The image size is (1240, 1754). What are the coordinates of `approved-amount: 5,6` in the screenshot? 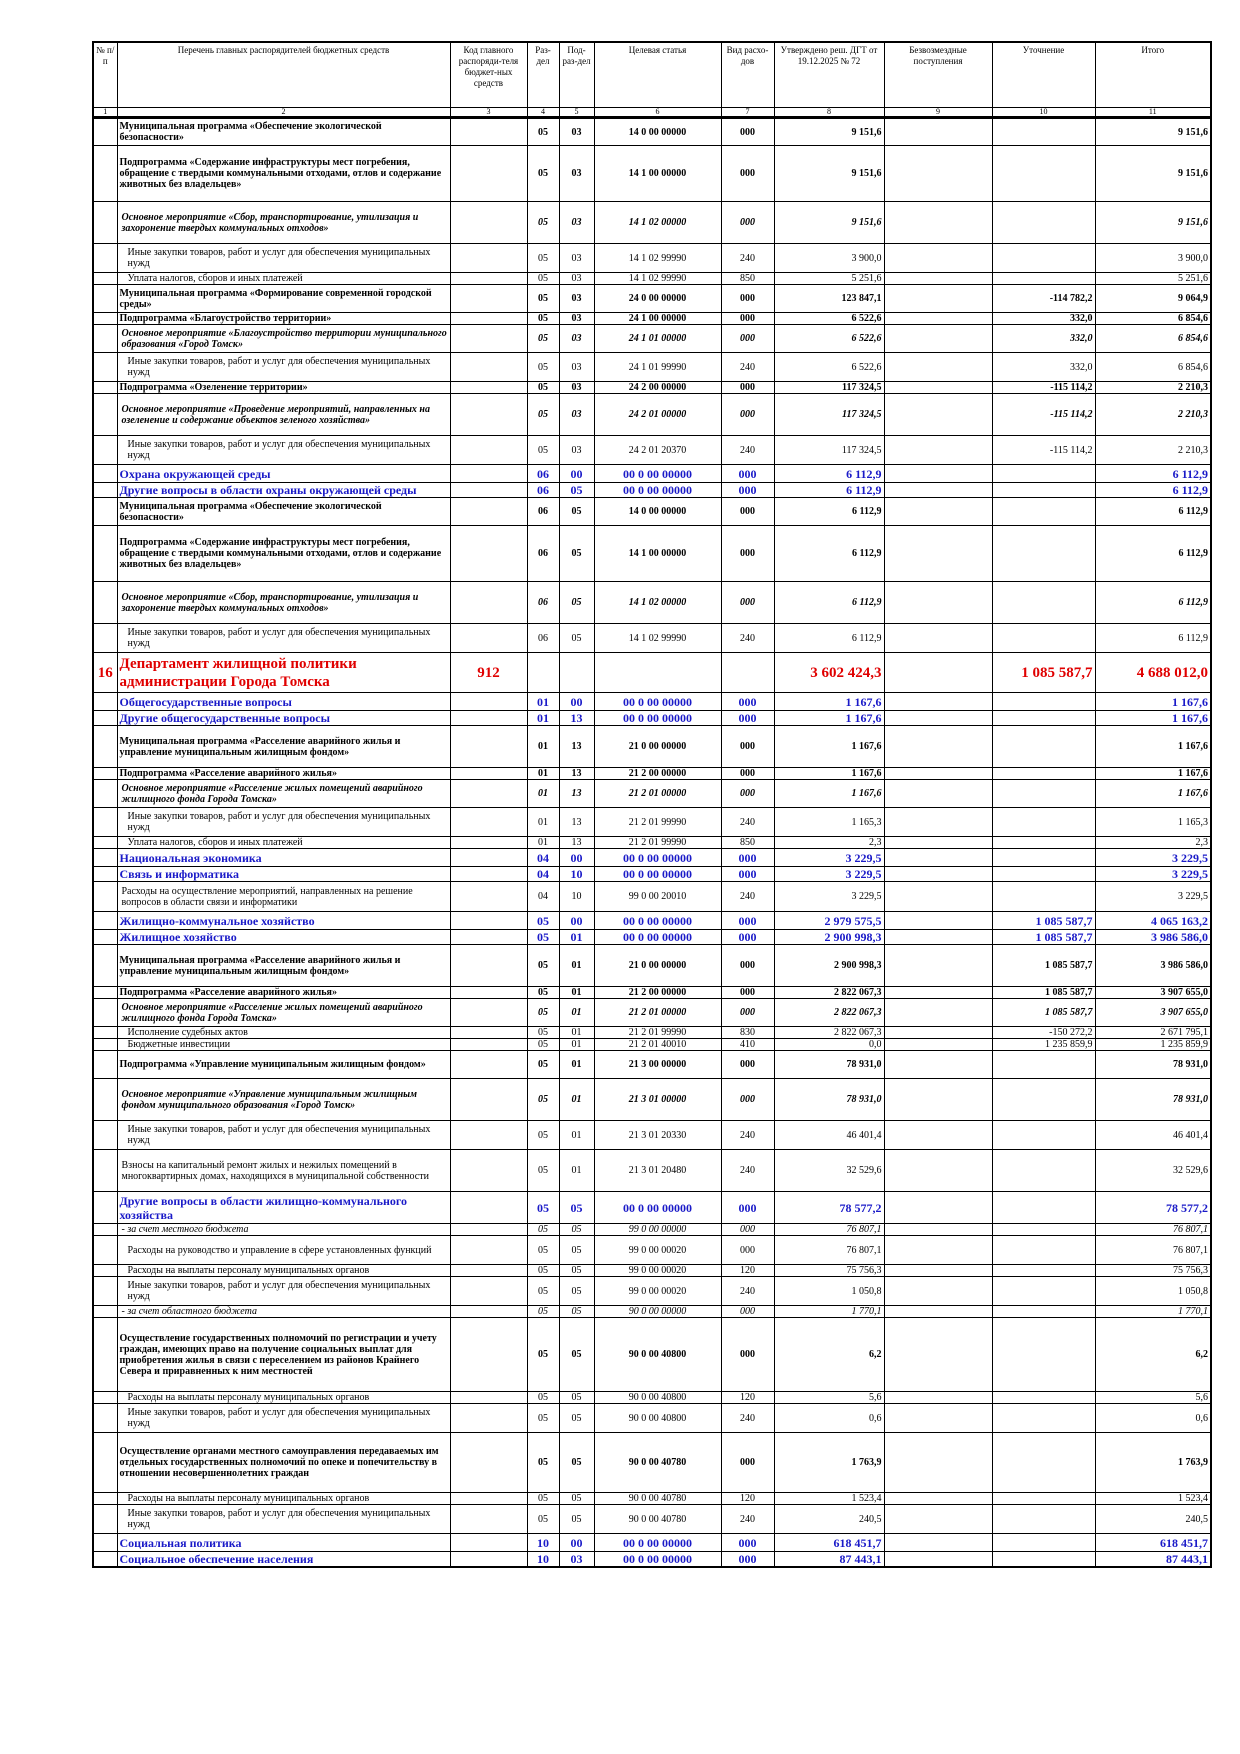 It's located at (829, 1397).